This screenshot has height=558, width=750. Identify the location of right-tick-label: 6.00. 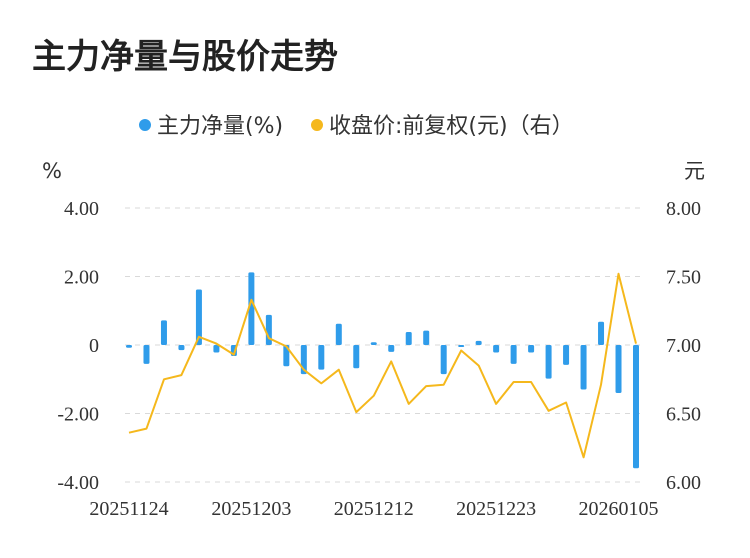
(683, 483).